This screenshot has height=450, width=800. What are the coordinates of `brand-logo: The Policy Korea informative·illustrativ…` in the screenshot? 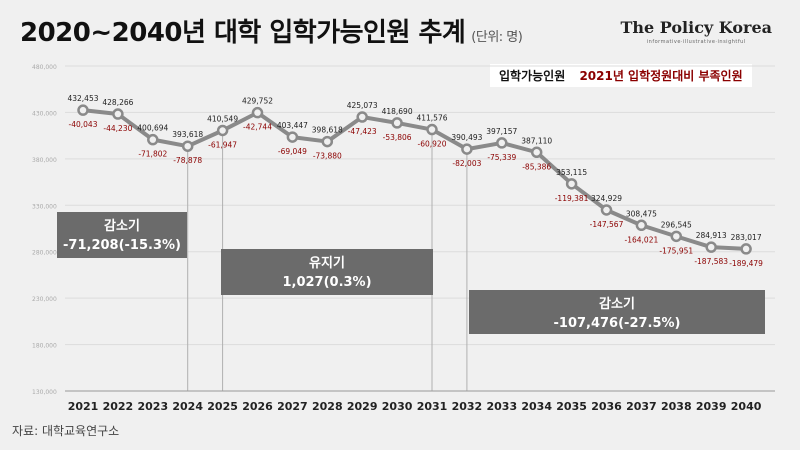 It's located at (696, 31).